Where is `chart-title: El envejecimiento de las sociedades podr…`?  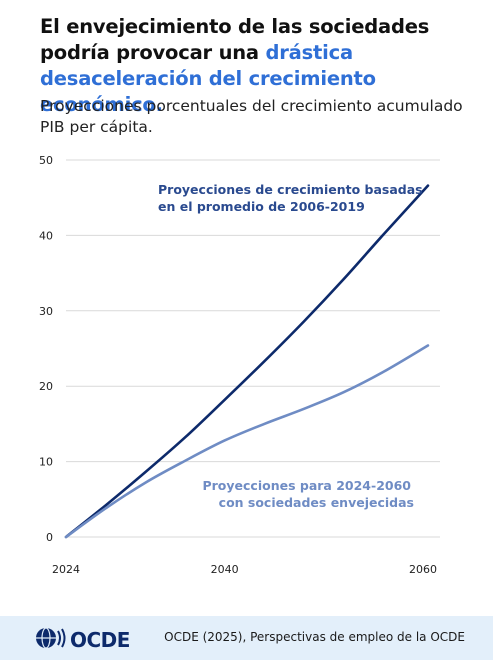
chart-title: El envejecimiento de las sociedades podr… is located at coordinates (260, 66).